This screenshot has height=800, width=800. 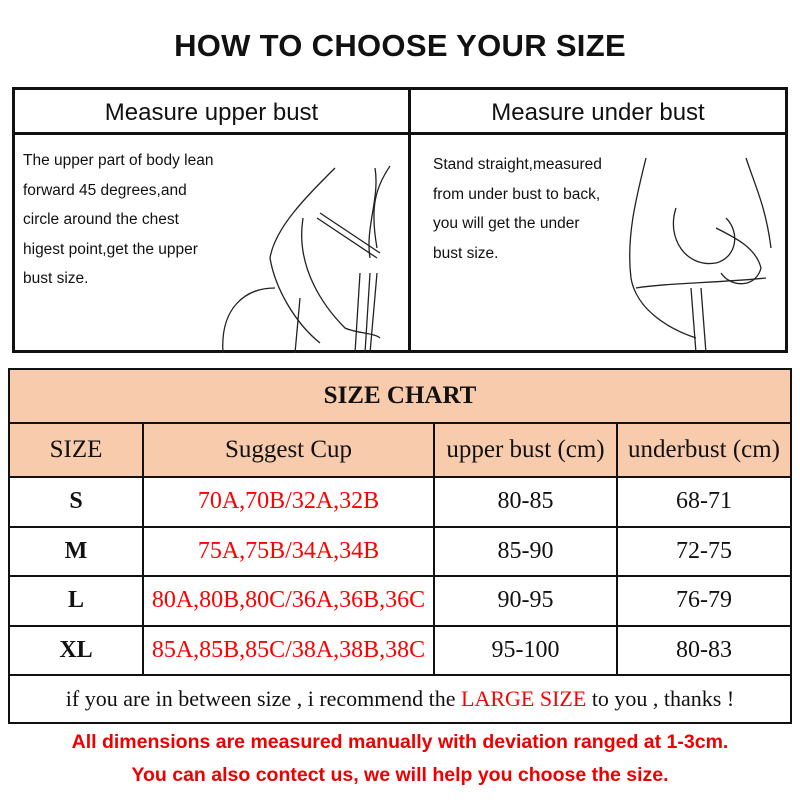 What do you see at coordinates (704, 650) in the screenshot?
I see `underbust-cell: 80-83` at bounding box center [704, 650].